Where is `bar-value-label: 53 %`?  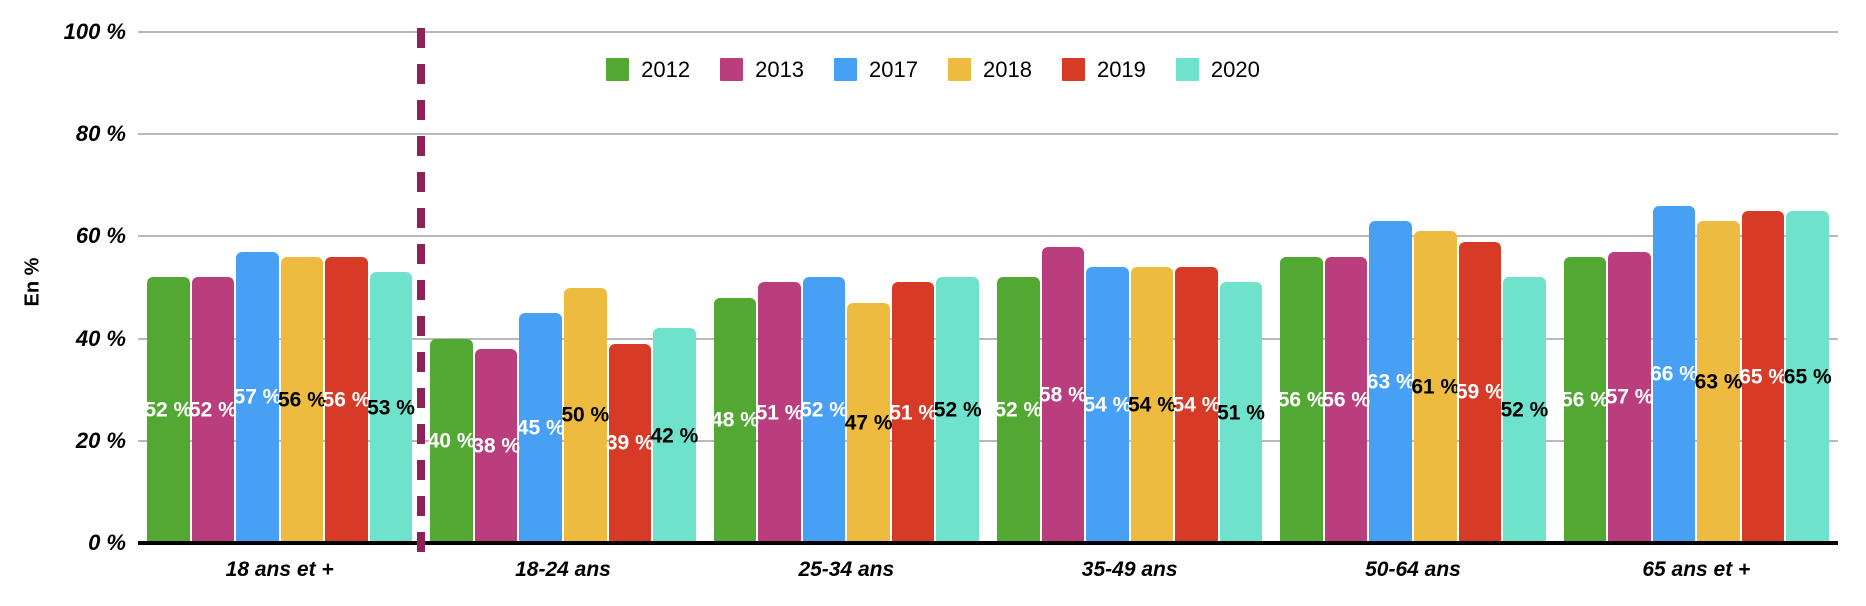
bar-value-label: 53 % is located at coordinates (391, 408).